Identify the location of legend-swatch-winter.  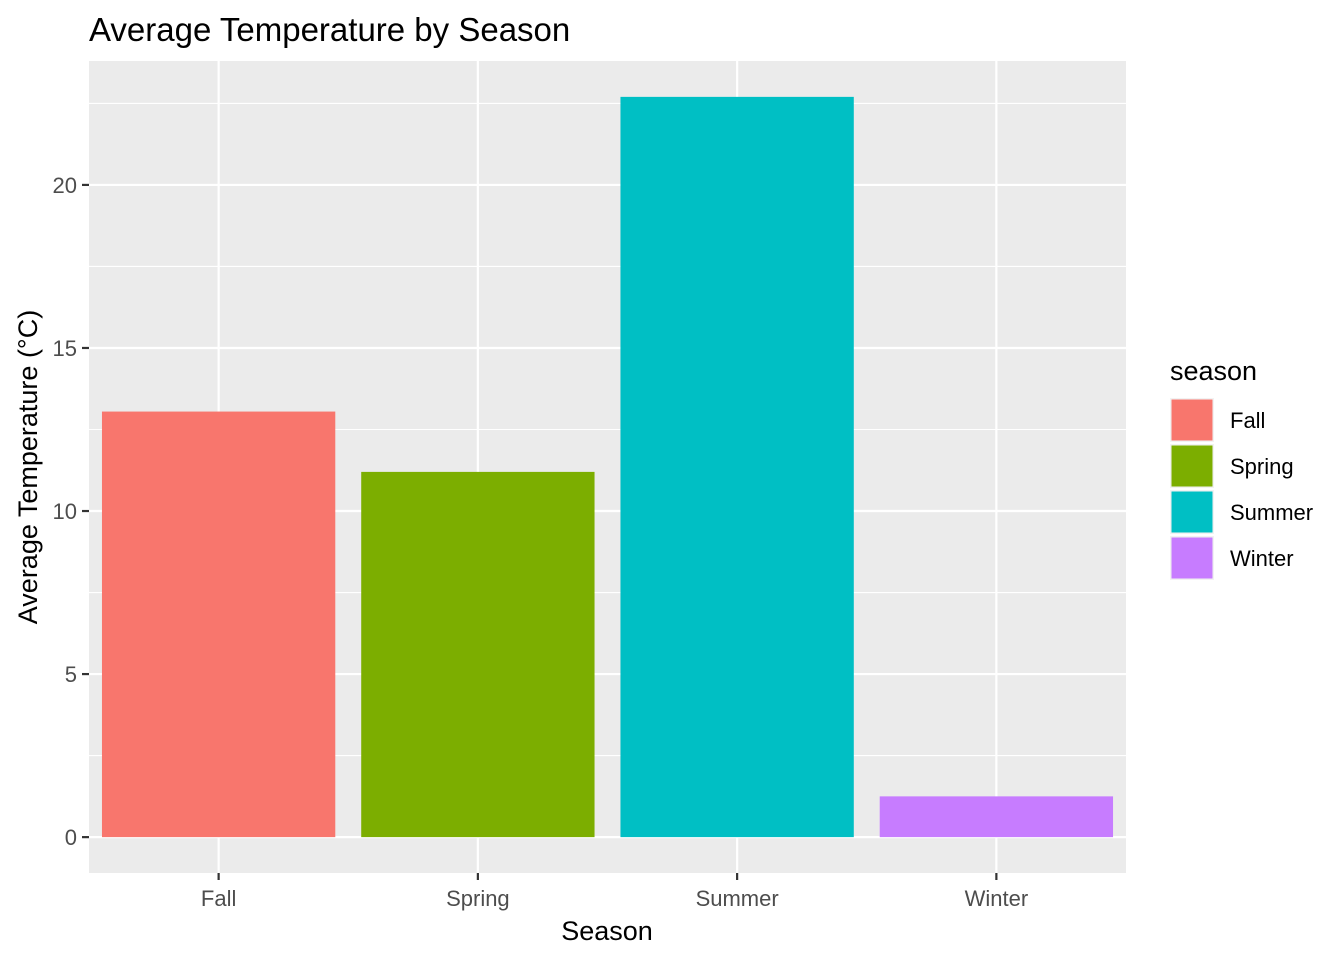
(1192, 558).